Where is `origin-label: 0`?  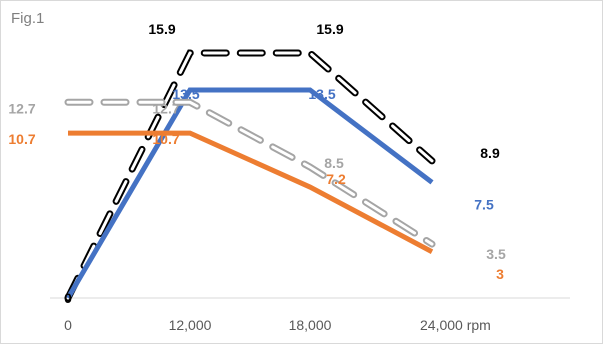 origin-label: 0 is located at coordinates (68, 298).